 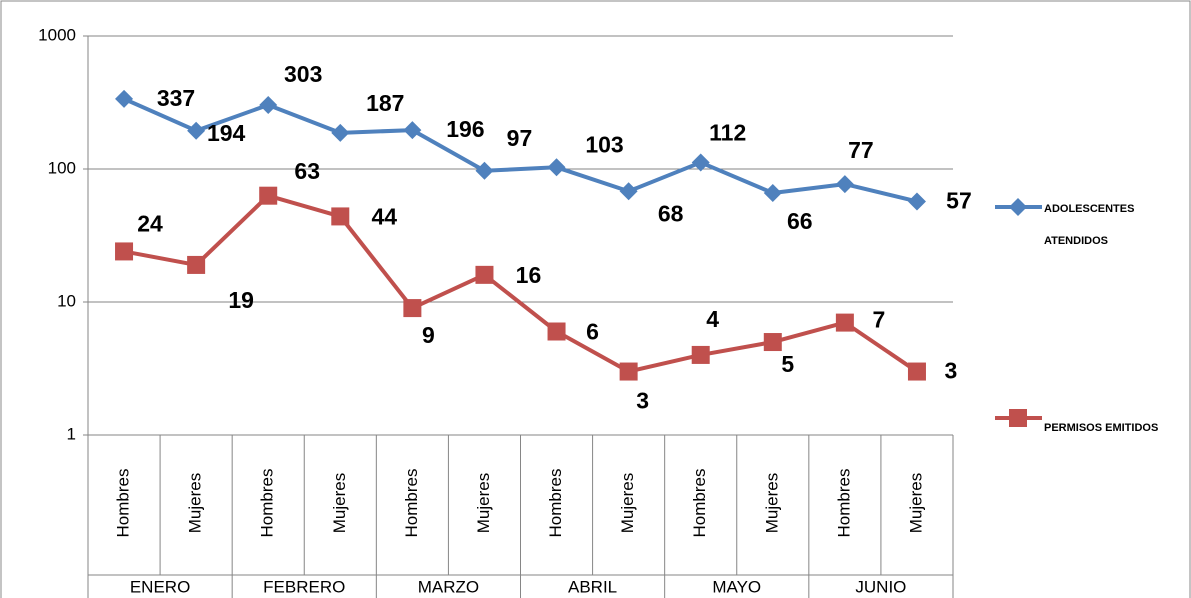 What do you see at coordinates (520, 138) in the screenshot?
I see `data-label: 97` at bounding box center [520, 138].